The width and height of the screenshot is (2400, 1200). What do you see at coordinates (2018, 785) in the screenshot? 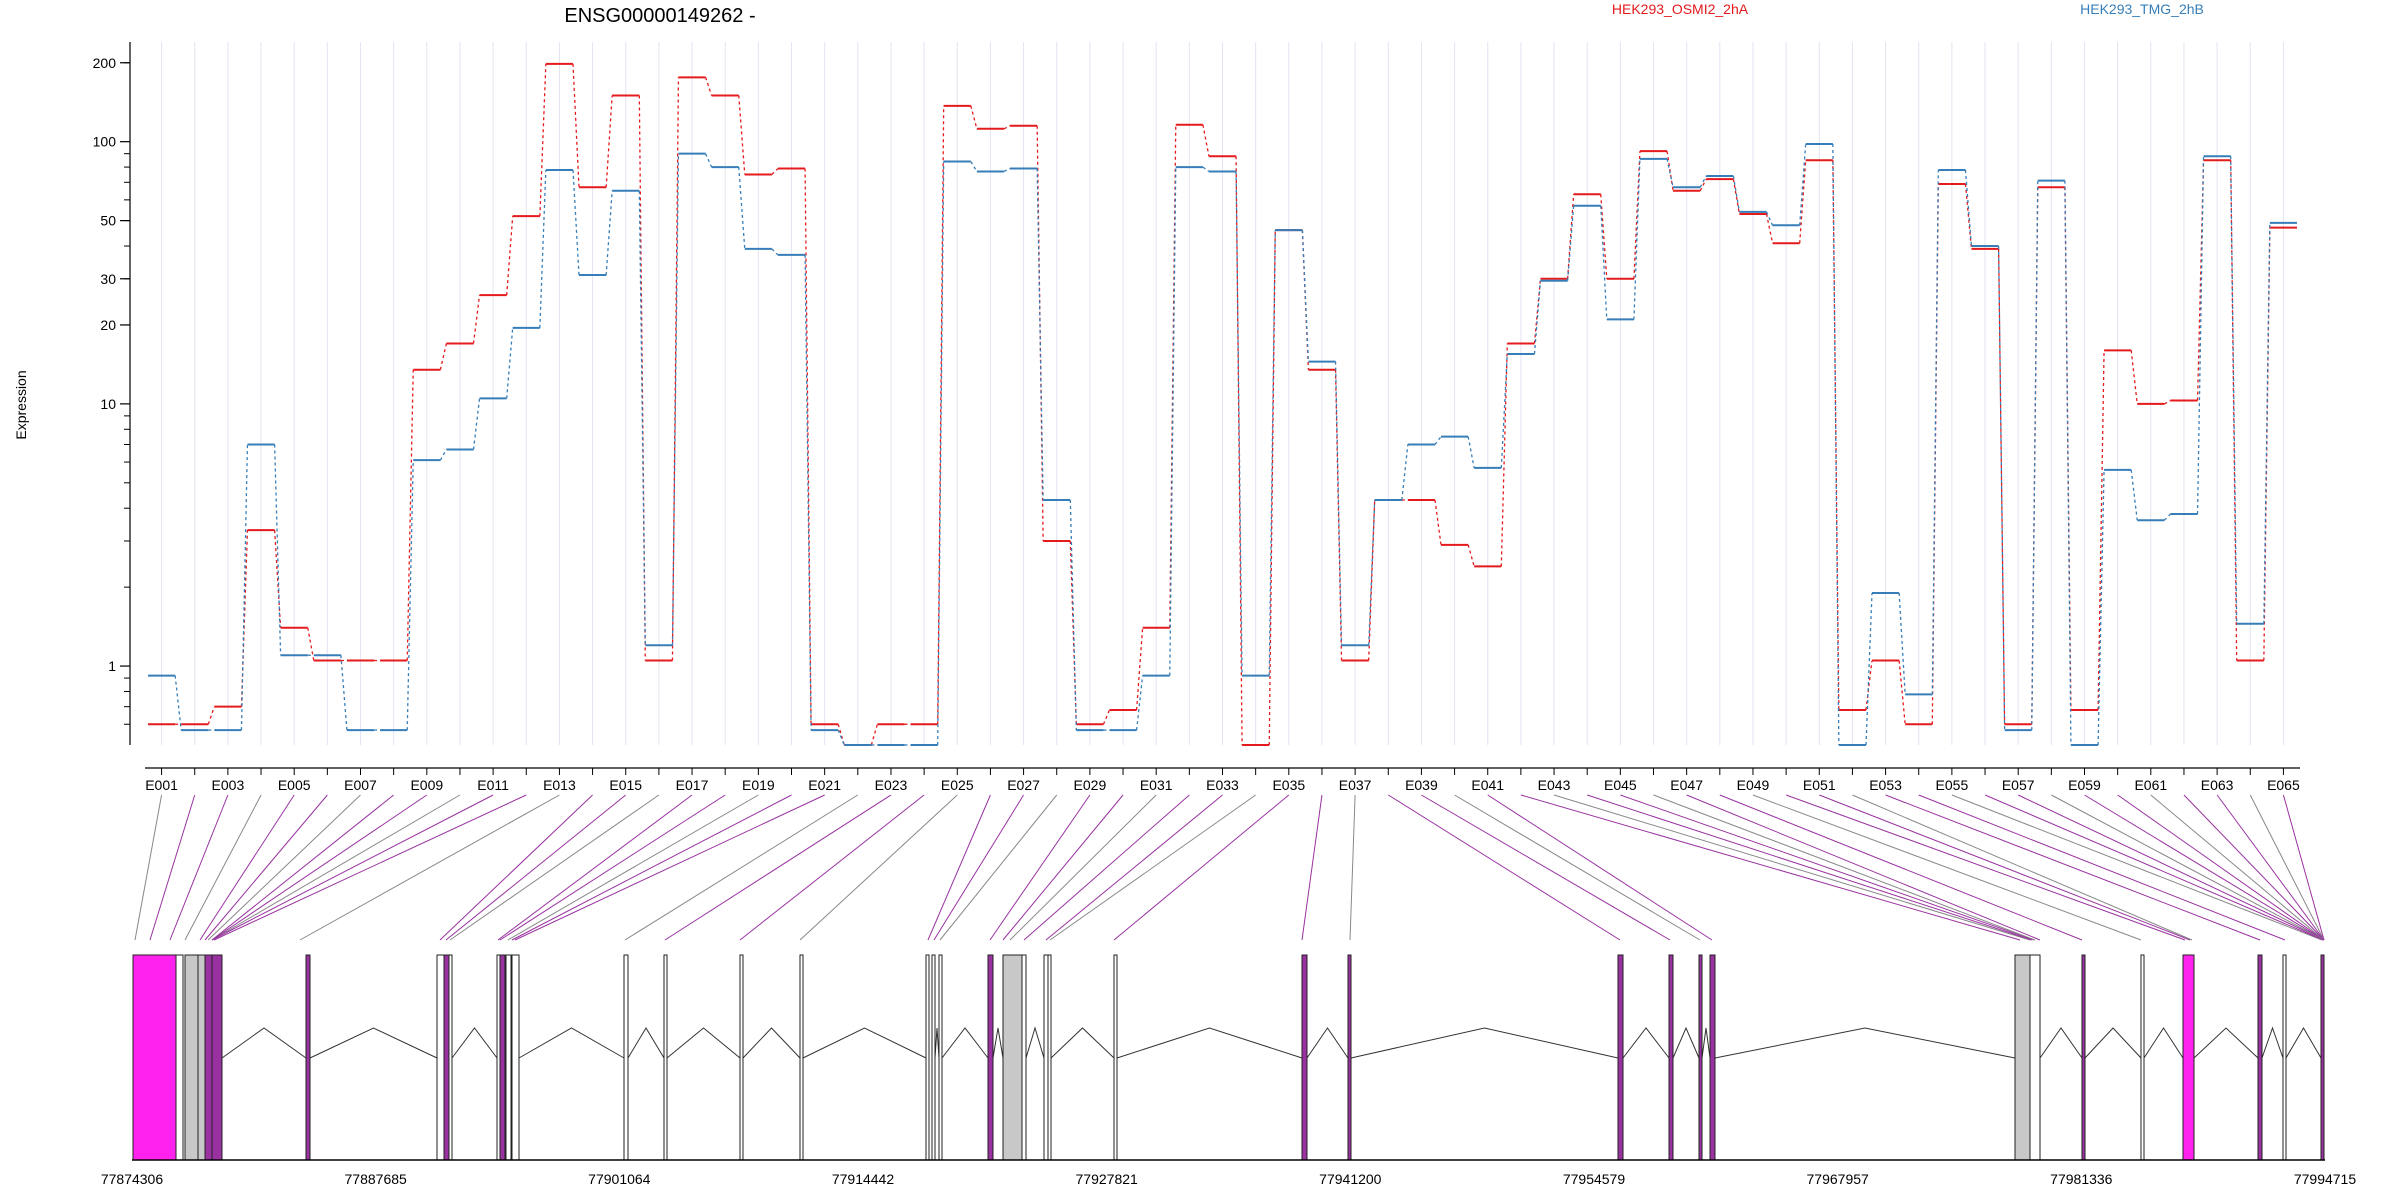
I see `x-tick-label: E057` at bounding box center [2018, 785].